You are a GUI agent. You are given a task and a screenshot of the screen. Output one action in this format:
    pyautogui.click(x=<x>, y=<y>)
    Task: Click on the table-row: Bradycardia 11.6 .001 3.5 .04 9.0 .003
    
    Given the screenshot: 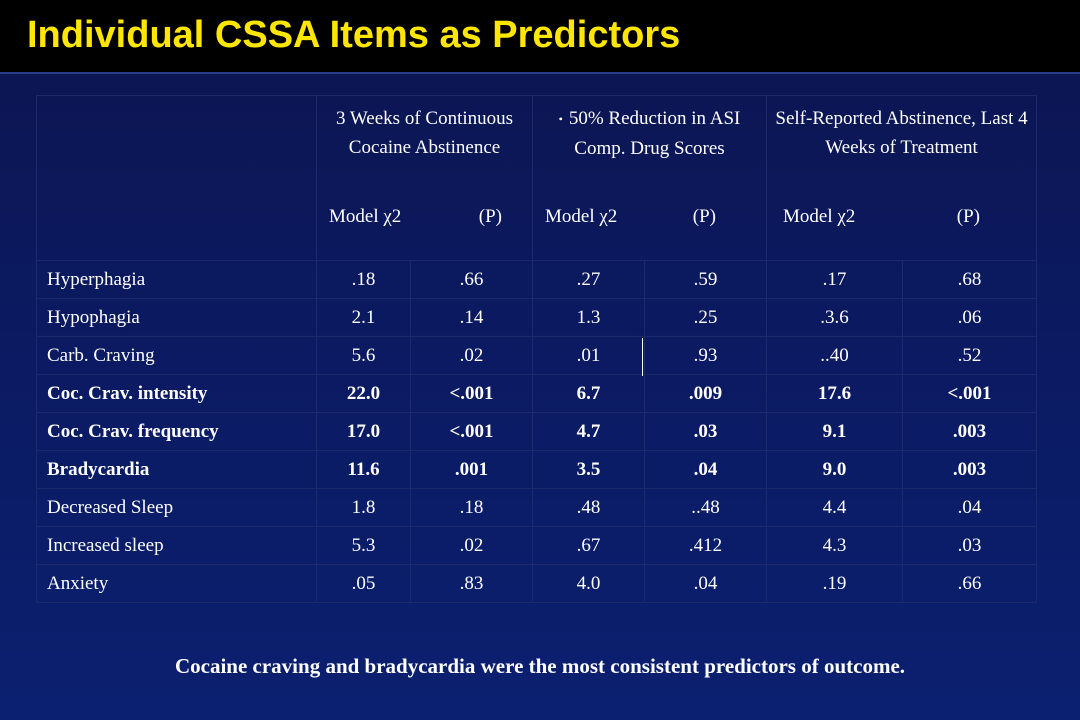 What is the action you would take?
    pyautogui.click(x=537, y=469)
    